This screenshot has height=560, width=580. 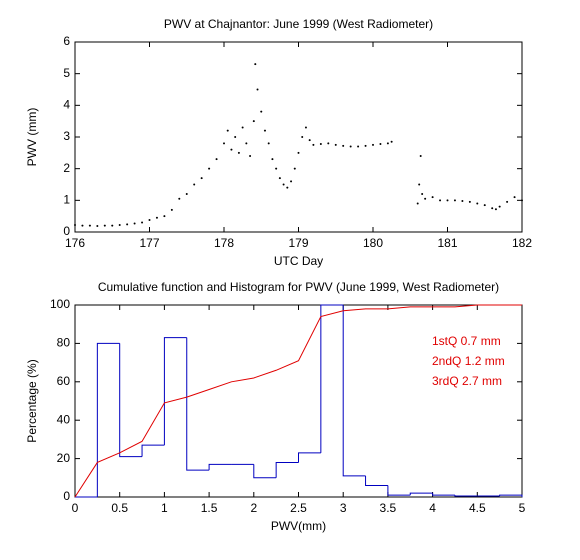 I want to click on y-tick-label: 2, so click(x=66, y=168).